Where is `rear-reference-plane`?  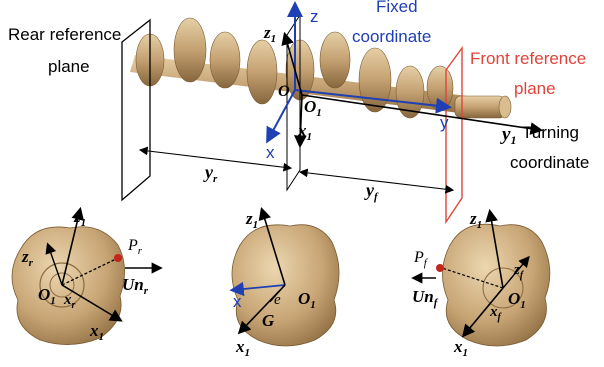 rear-reference-plane is located at coordinates (136, 110).